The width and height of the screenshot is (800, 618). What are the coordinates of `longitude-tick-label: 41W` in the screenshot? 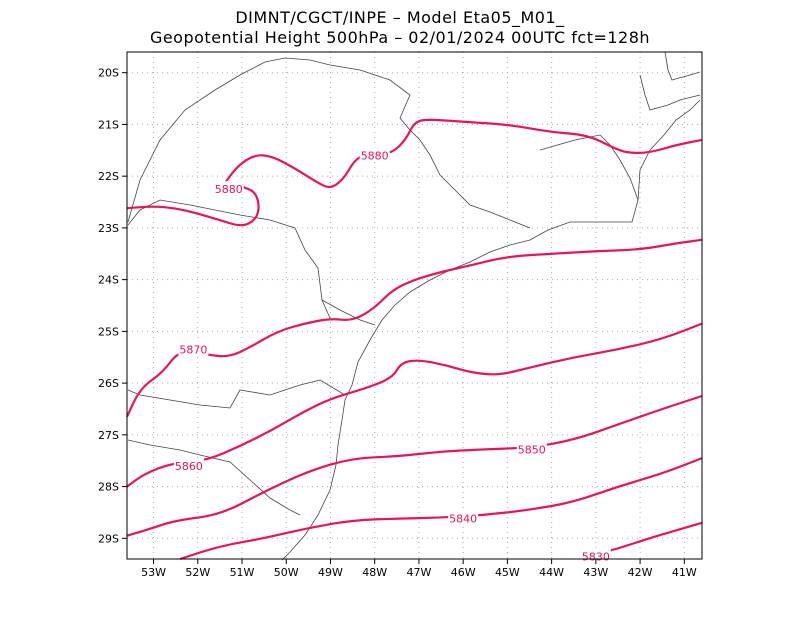 It's located at (684, 572).